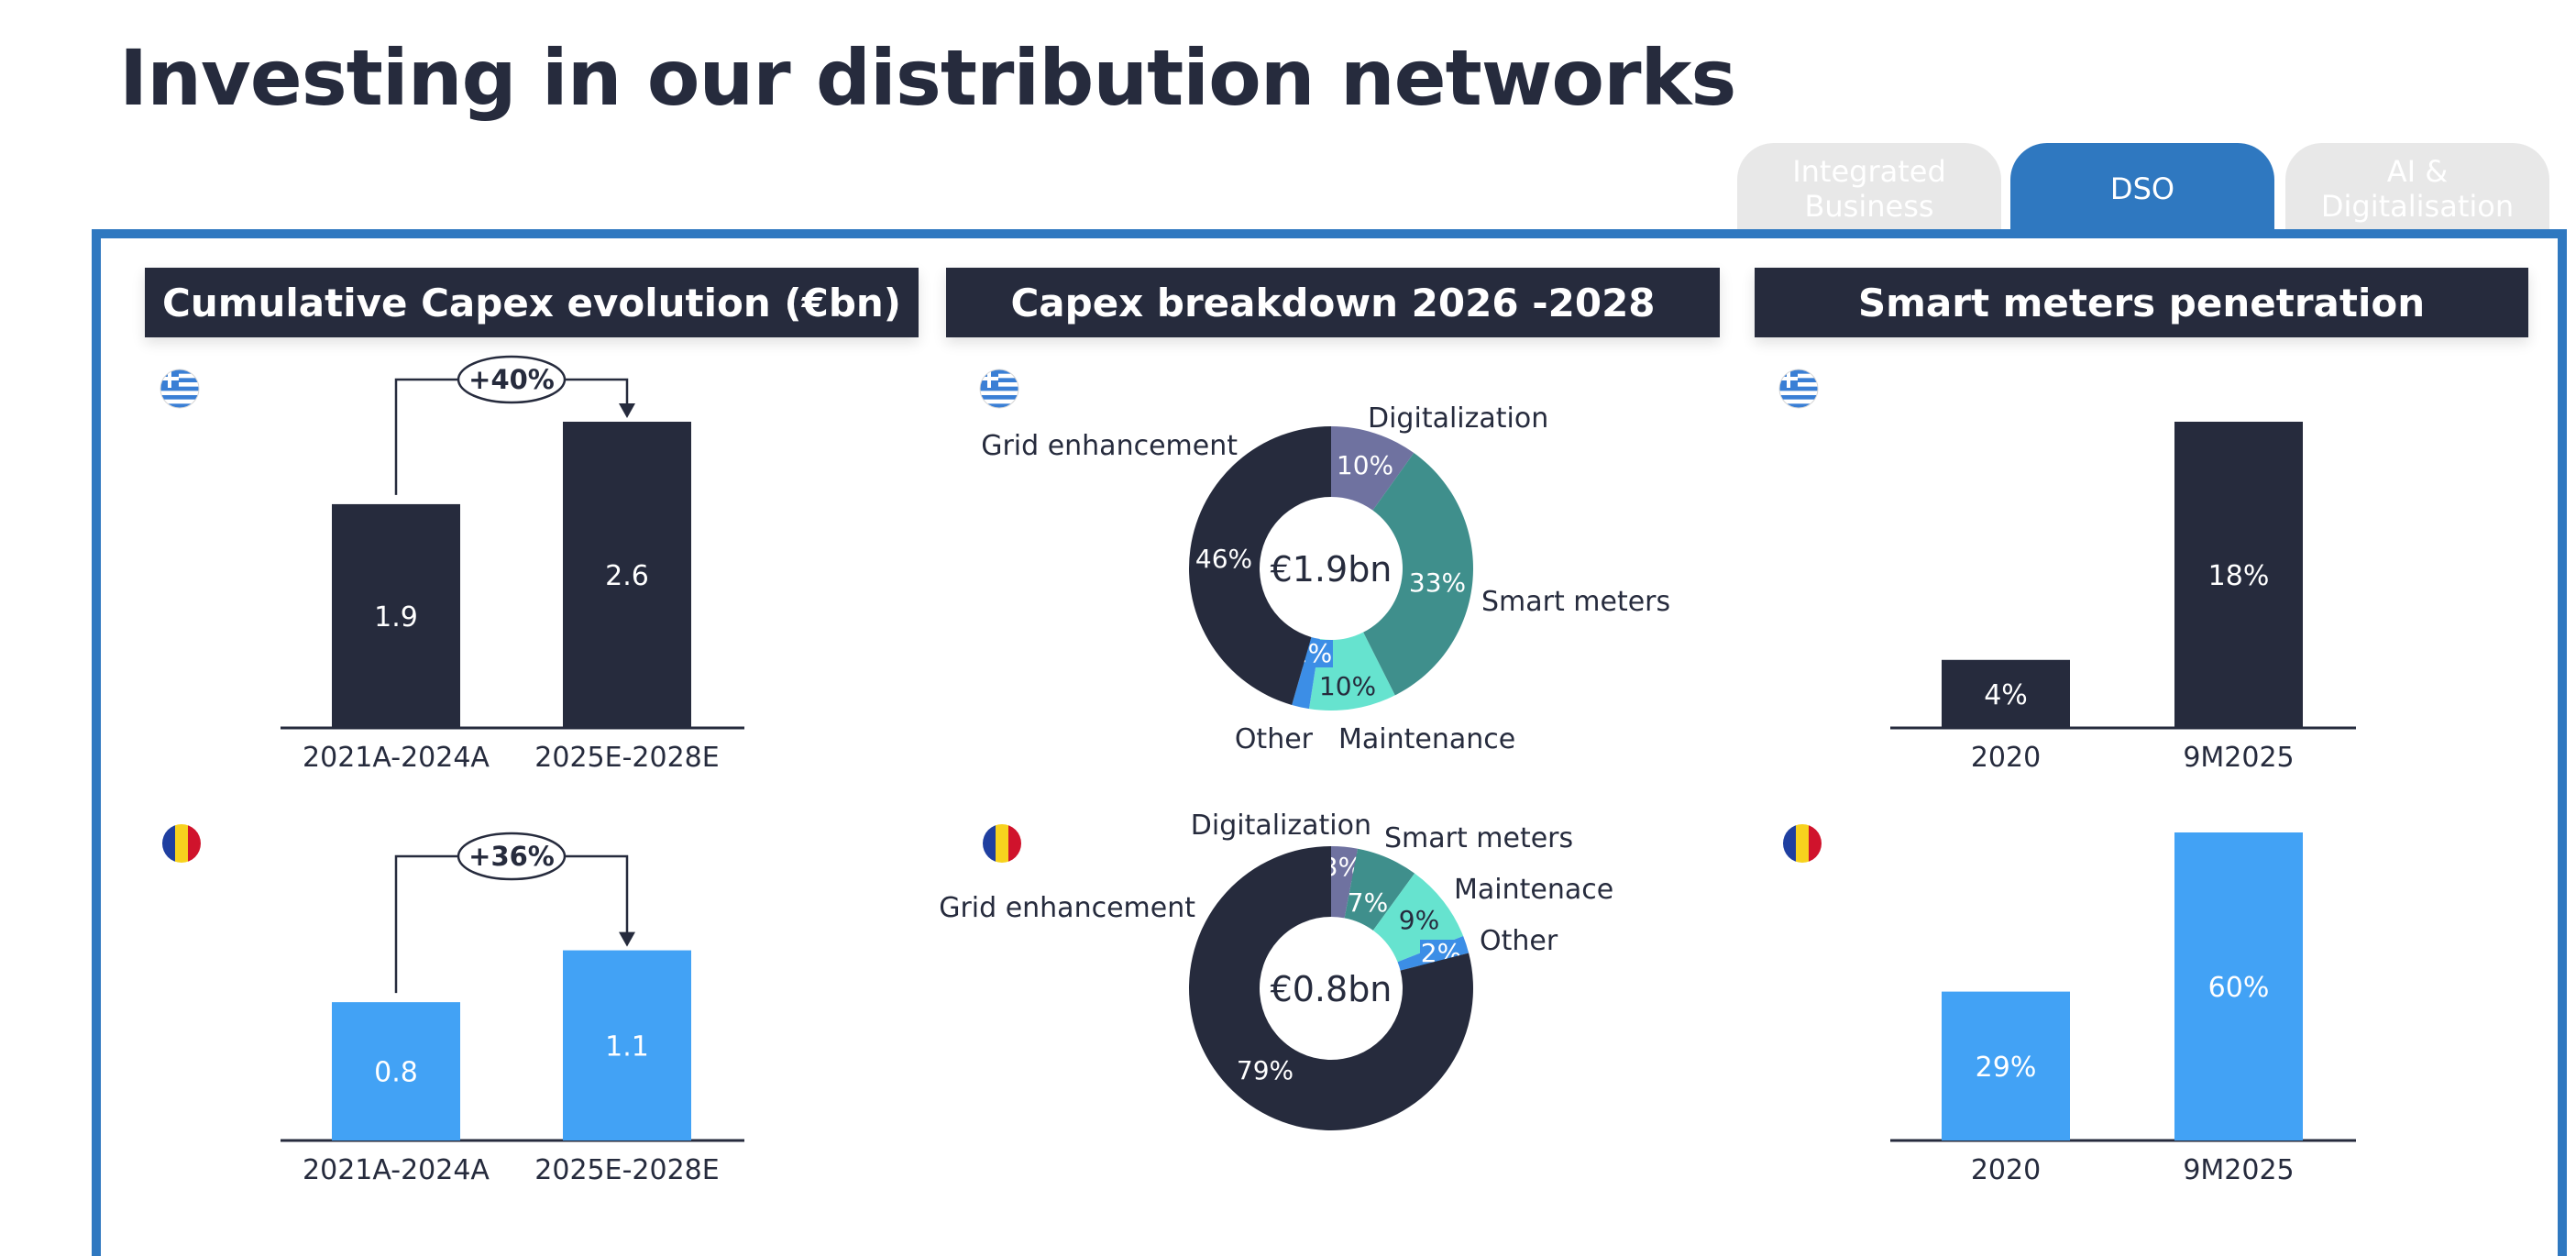 The width and height of the screenshot is (2576, 1256). Describe the element at coordinates (1419, 920) in the screenshot. I see `slice-value-label: 9%` at that location.